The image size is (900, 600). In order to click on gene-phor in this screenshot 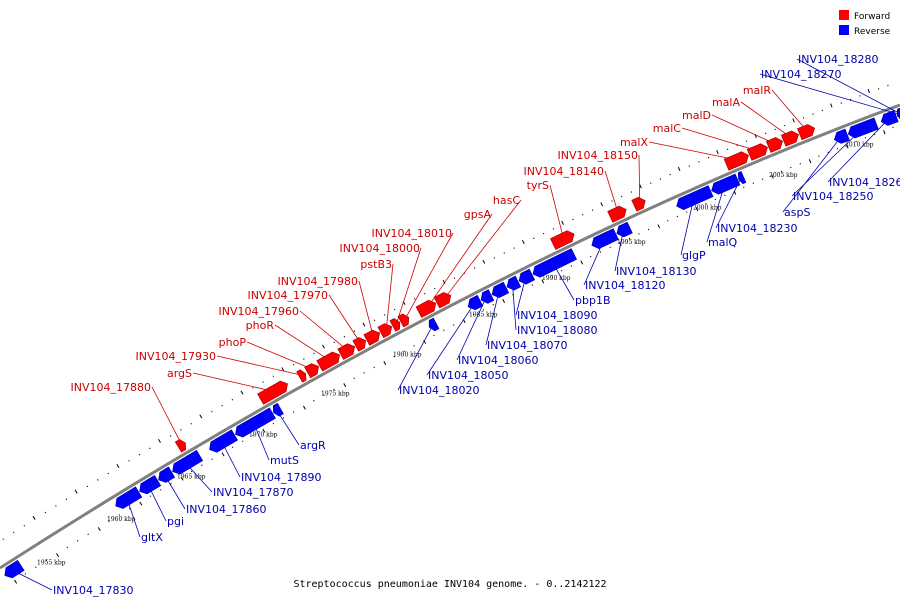, I will do `click(328, 361)`.